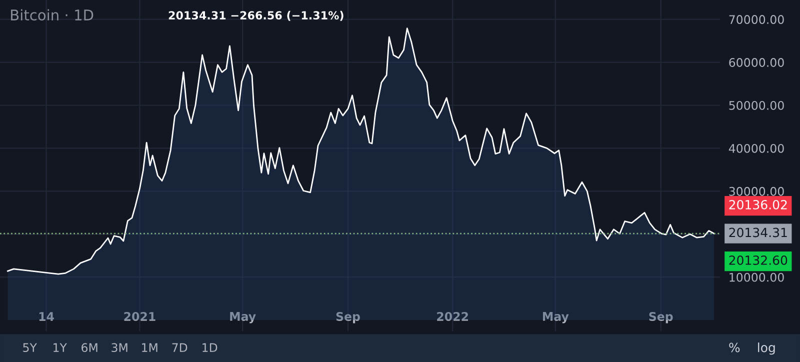  What do you see at coordinates (140, 316) in the screenshot?
I see `x-tick-label: 2021` at bounding box center [140, 316].